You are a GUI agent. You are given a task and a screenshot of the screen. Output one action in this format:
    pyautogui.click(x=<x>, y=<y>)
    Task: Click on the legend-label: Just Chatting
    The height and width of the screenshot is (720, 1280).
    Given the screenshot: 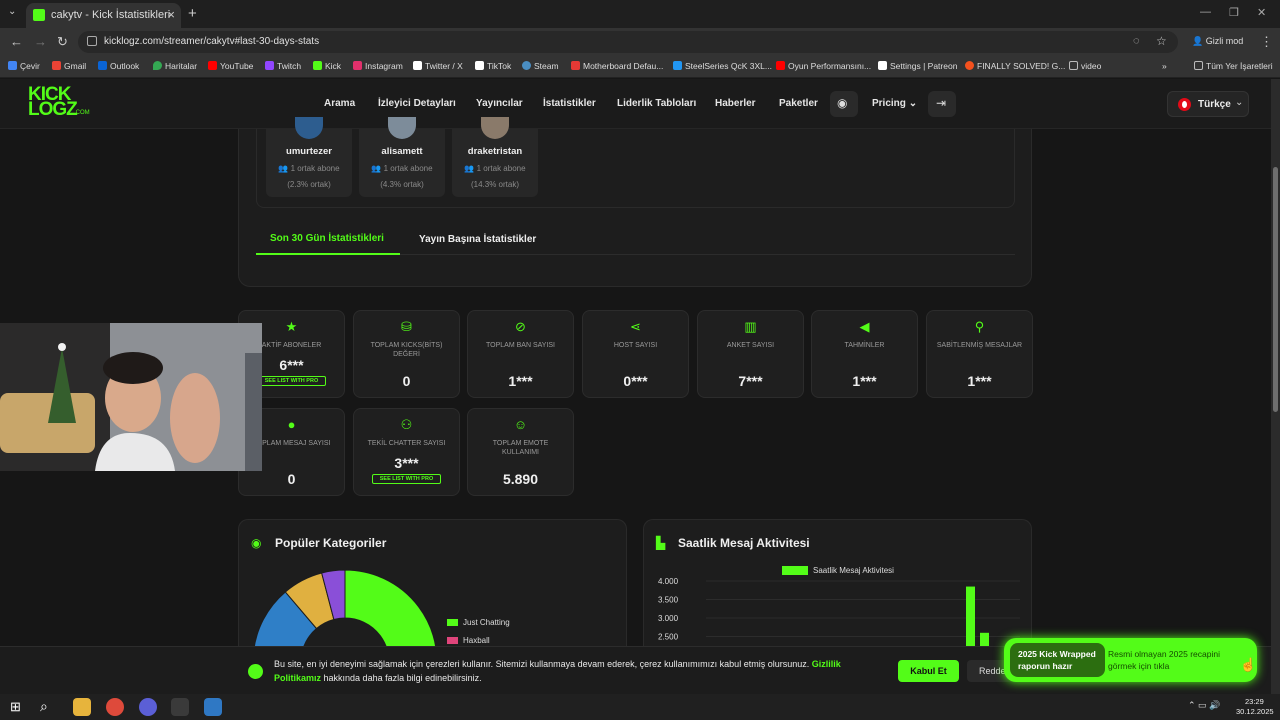 What is the action you would take?
    pyautogui.click(x=486, y=622)
    